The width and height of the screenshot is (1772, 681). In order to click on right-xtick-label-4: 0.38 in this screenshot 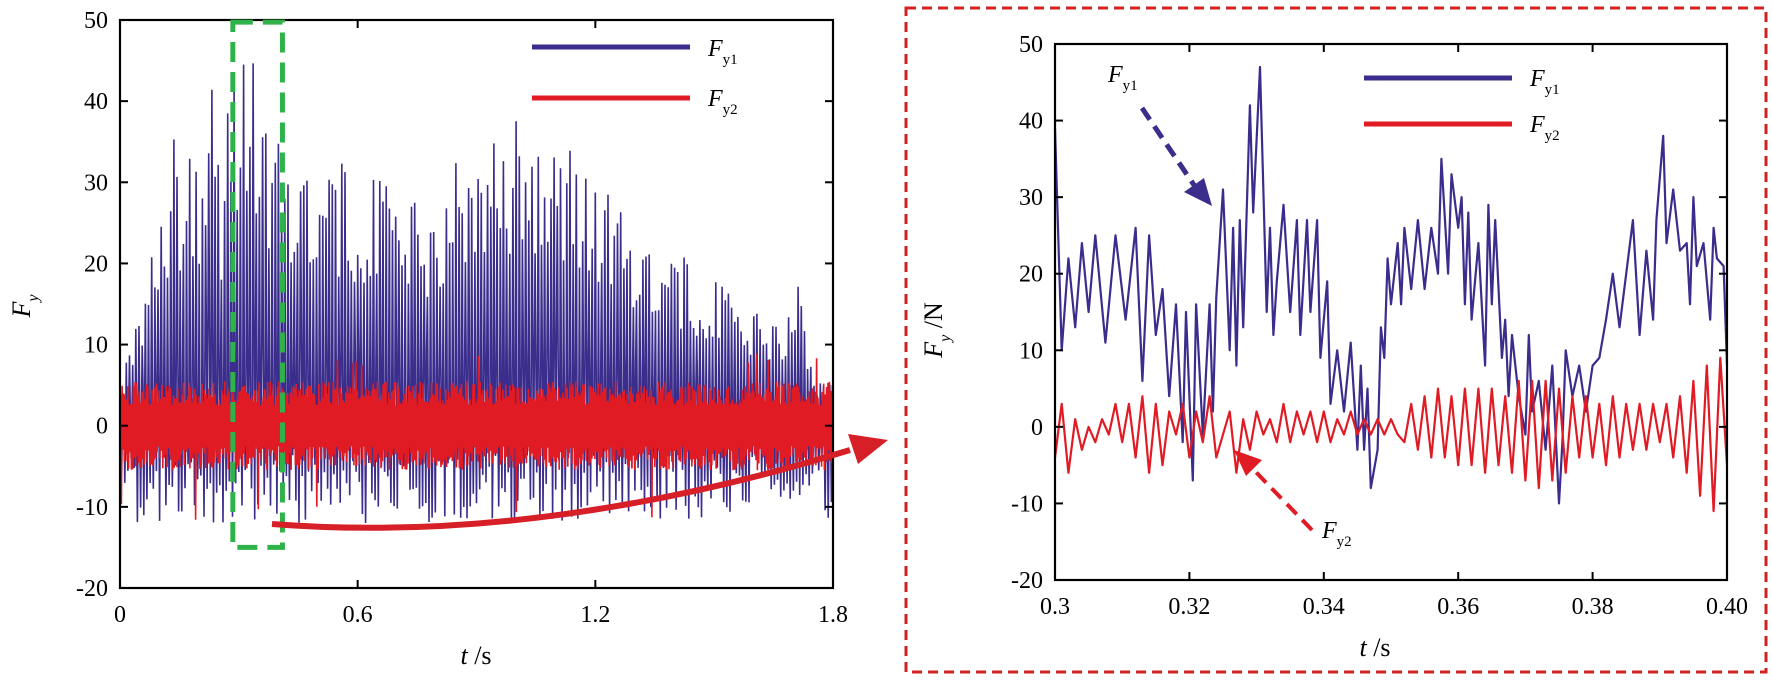, I will do `click(1593, 607)`.